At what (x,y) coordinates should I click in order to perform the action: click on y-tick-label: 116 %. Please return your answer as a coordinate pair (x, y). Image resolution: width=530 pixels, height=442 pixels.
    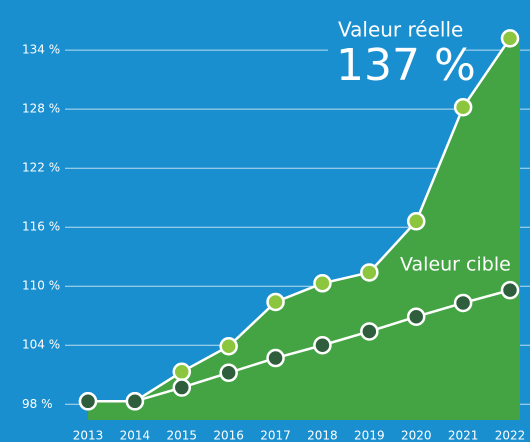
    Looking at the image, I should click on (41, 227).